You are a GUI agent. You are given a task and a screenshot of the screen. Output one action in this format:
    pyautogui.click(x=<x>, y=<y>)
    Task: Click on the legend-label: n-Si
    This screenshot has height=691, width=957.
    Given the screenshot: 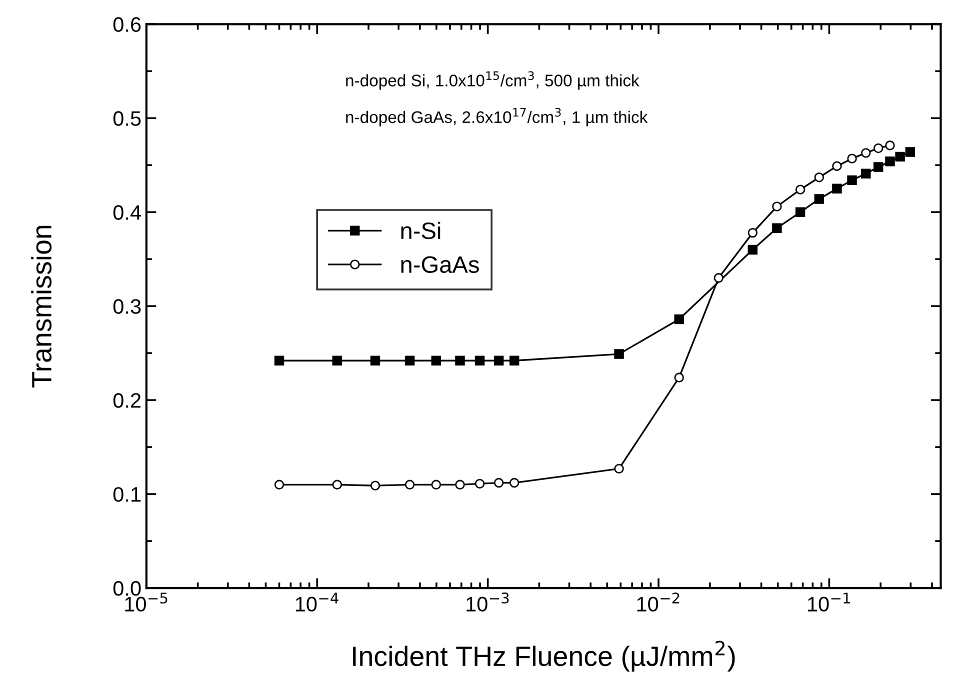 What is the action you would take?
    pyautogui.click(x=420, y=231)
    